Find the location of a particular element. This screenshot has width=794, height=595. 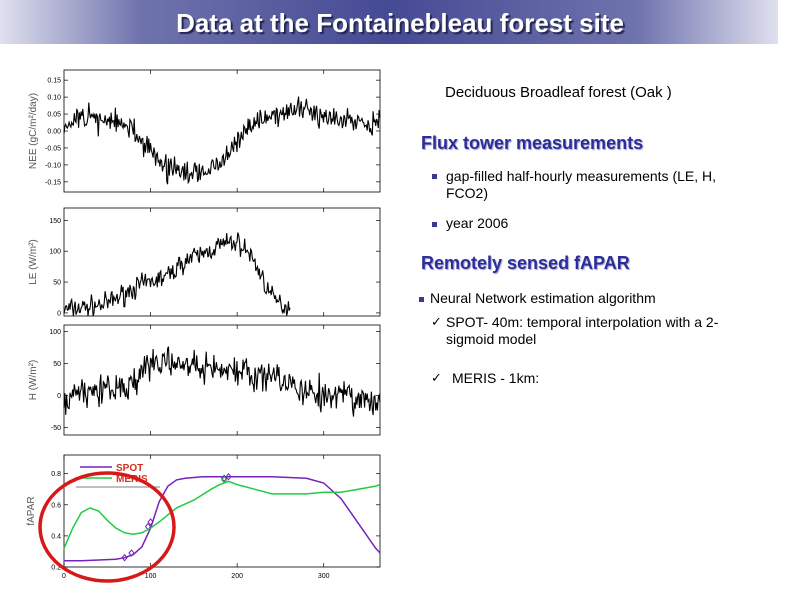

title-bar is located at coordinates (389, 22).